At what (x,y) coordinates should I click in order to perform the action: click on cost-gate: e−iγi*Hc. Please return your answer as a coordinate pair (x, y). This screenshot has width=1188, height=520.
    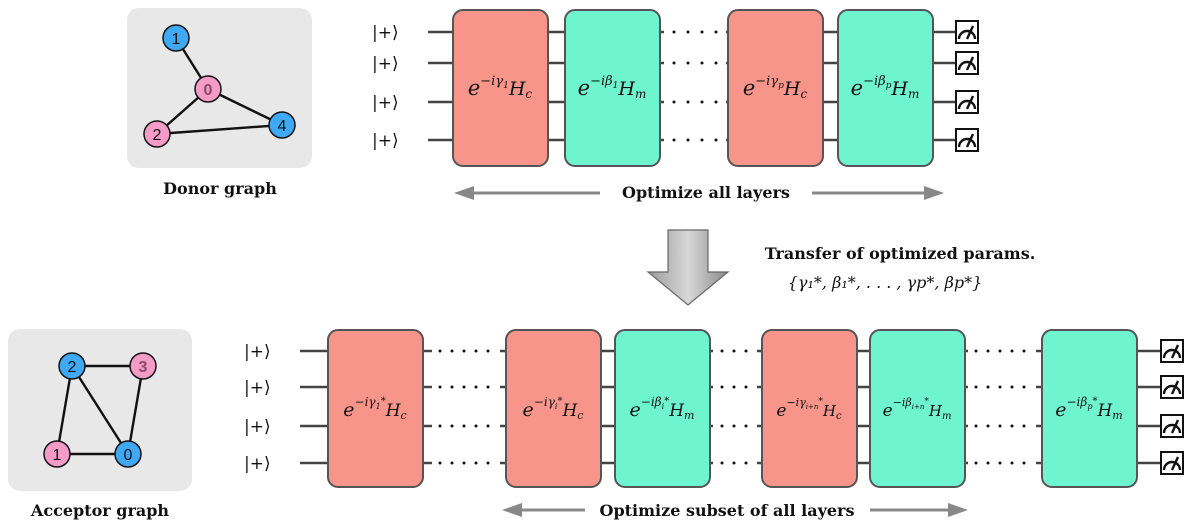
    Looking at the image, I should click on (553, 408).